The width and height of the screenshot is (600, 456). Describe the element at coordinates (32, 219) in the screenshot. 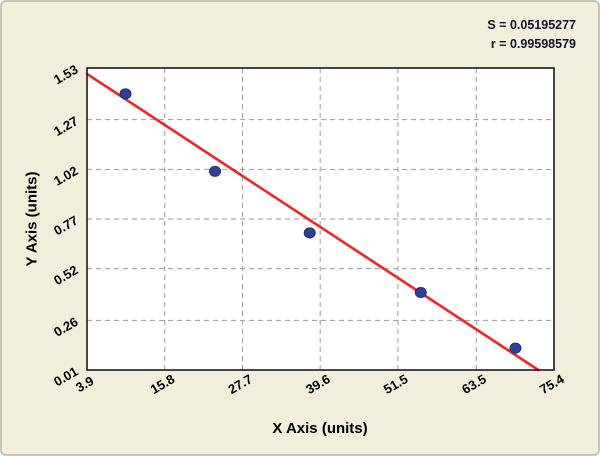

I see `y-axis-label: Y Axis (units)` at that location.